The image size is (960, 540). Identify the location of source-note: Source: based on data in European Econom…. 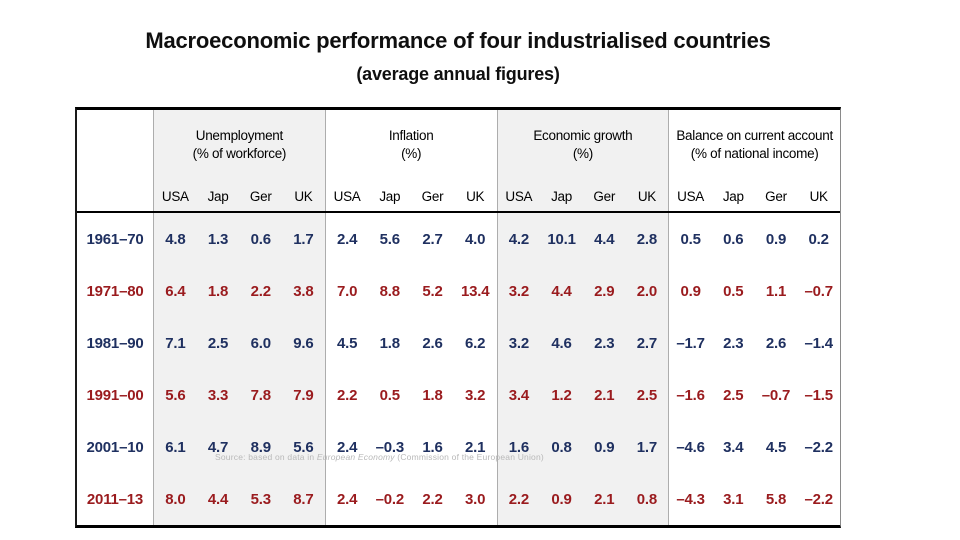
(379, 457).